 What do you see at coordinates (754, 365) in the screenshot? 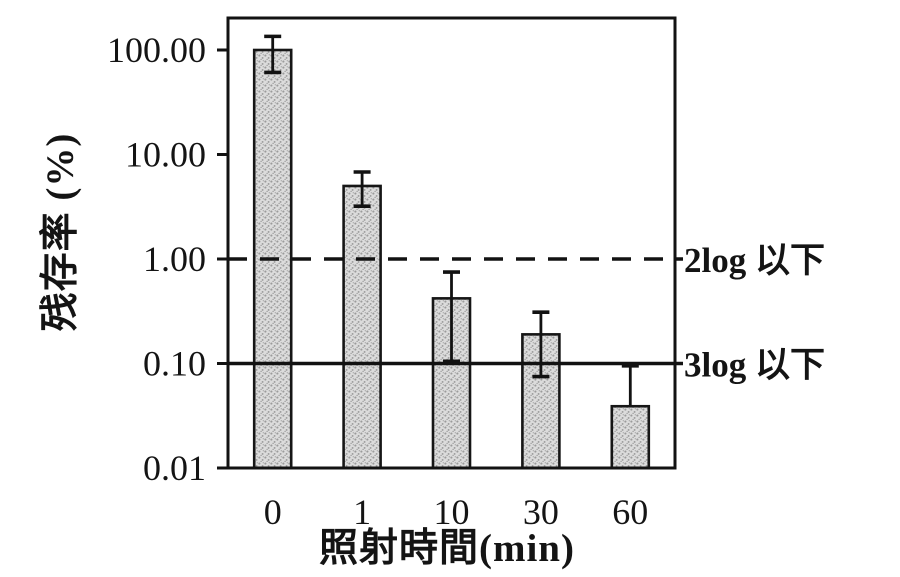
I see `annotation-solid-line: 3log 以下` at bounding box center [754, 365].